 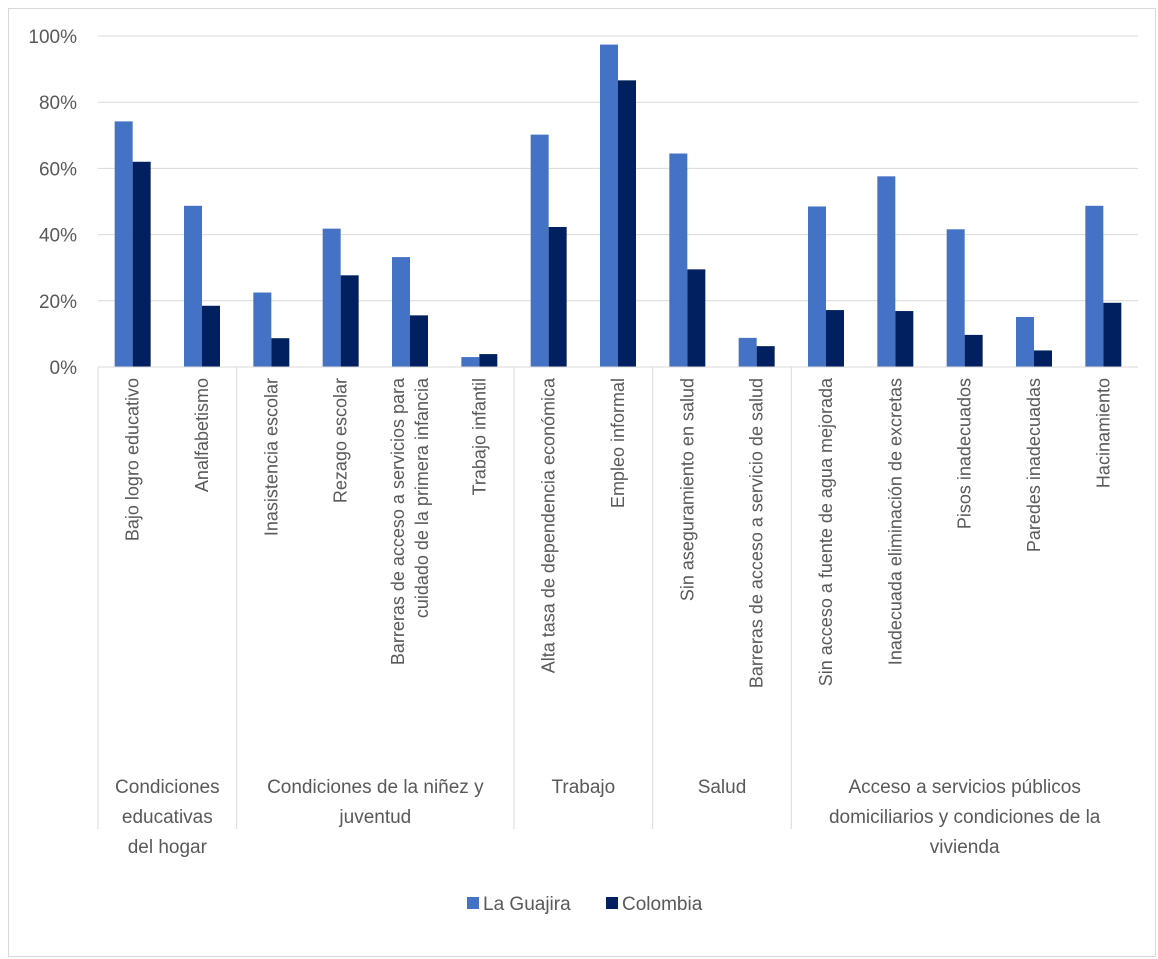 I want to click on group-label: Condiciones de la niñez y, so click(x=375, y=787).